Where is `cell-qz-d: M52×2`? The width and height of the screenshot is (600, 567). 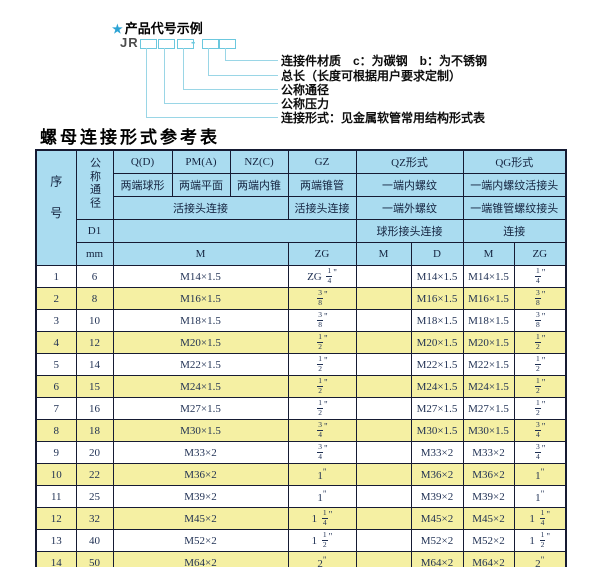
cell-qz-d: M52×2 is located at coordinates (437, 540).